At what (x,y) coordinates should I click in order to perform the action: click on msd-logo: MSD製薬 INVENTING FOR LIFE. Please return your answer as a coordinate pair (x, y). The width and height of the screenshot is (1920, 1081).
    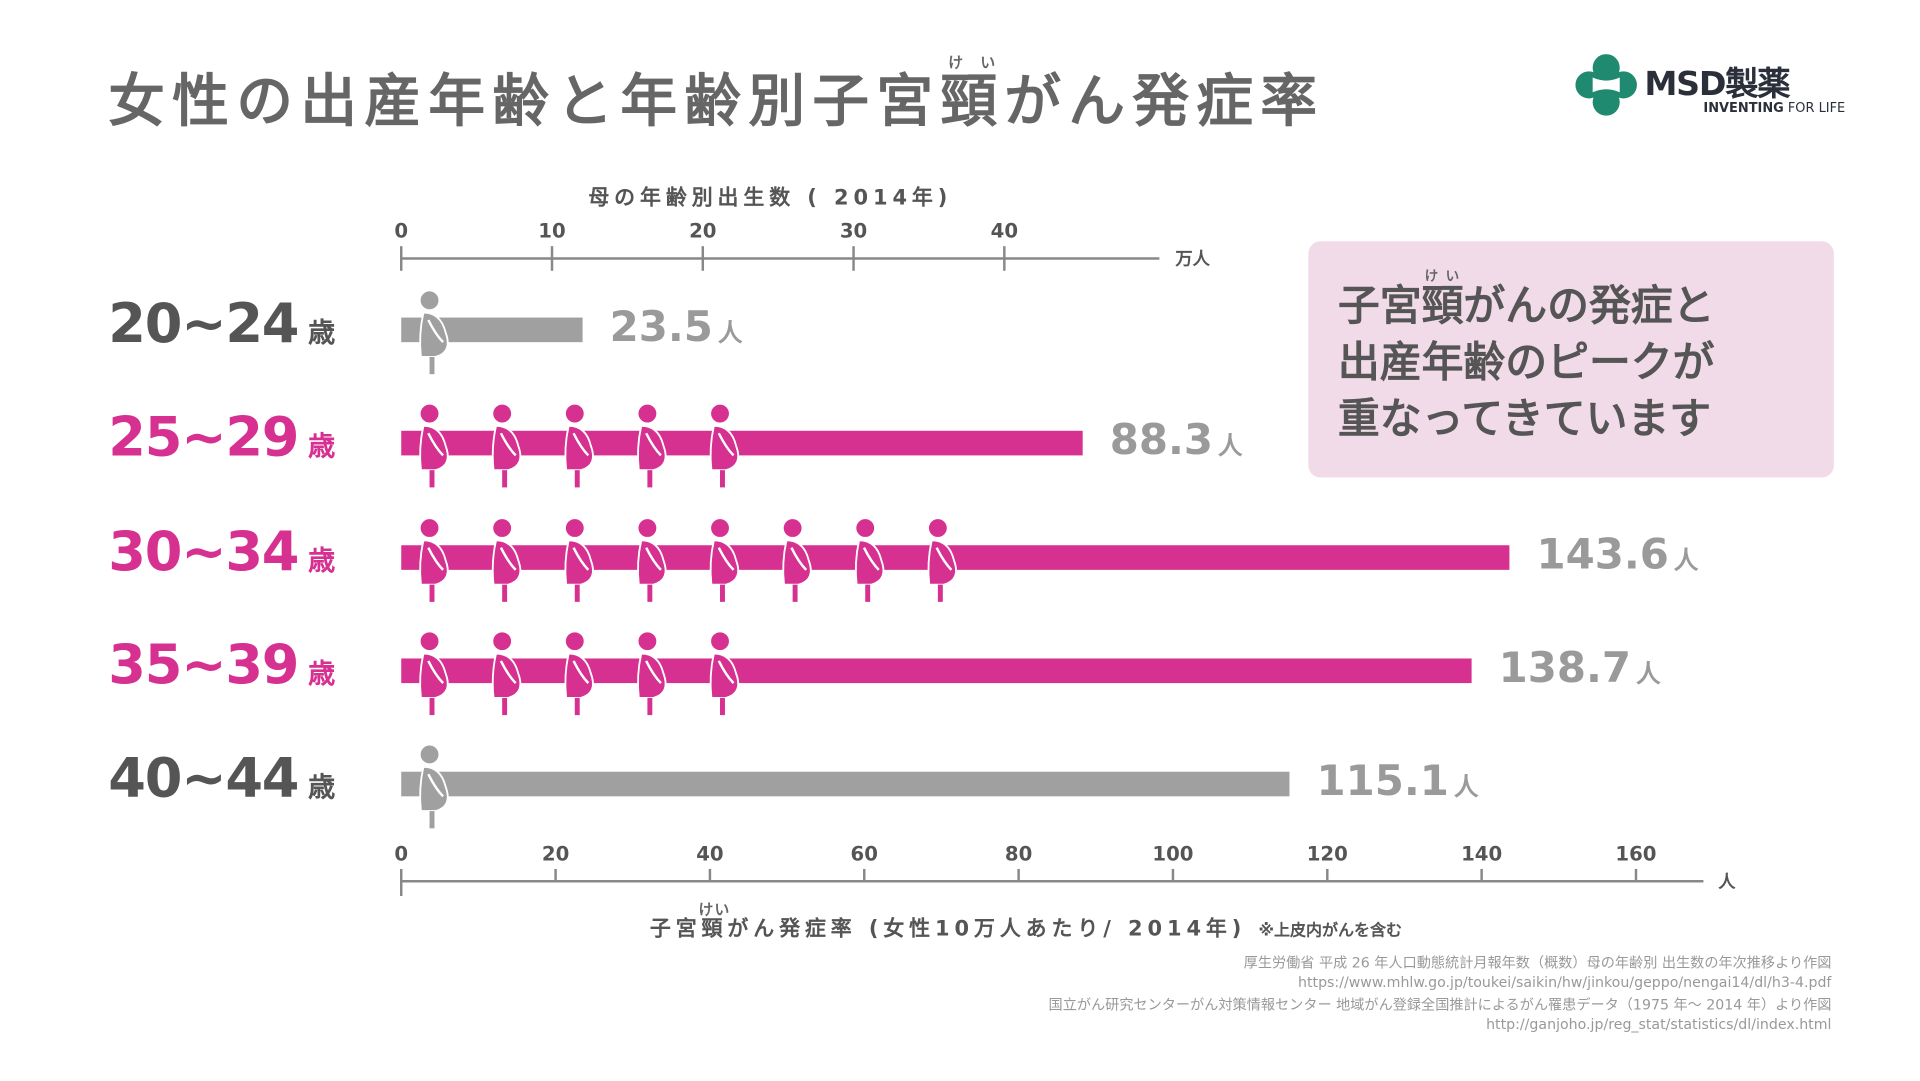
    Looking at the image, I should click on (1710, 89).